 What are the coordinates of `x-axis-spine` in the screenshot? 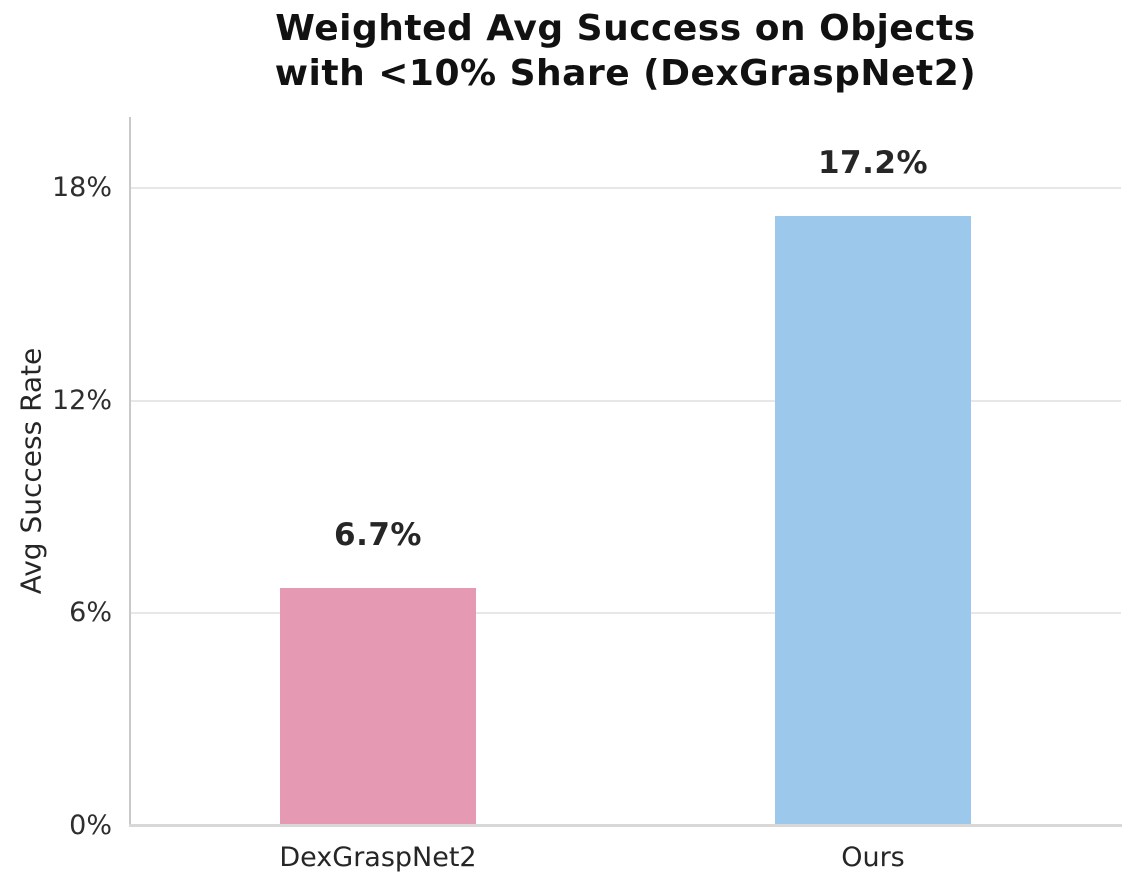 It's located at (625, 825).